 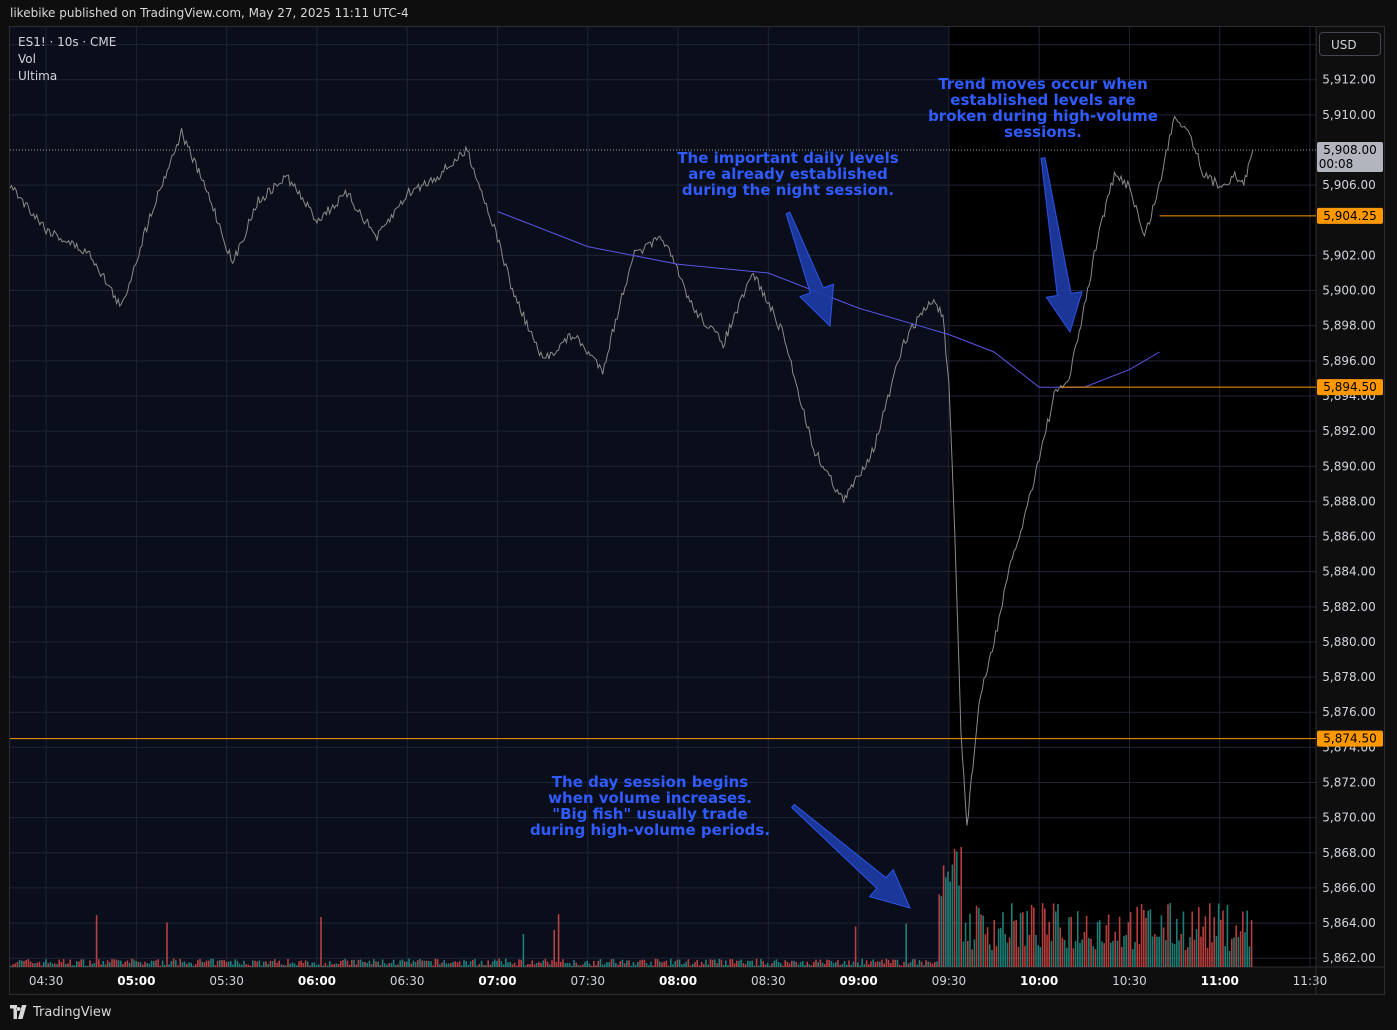 What do you see at coordinates (27, 59) in the screenshot?
I see `legend-volume: Vol` at bounding box center [27, 59].